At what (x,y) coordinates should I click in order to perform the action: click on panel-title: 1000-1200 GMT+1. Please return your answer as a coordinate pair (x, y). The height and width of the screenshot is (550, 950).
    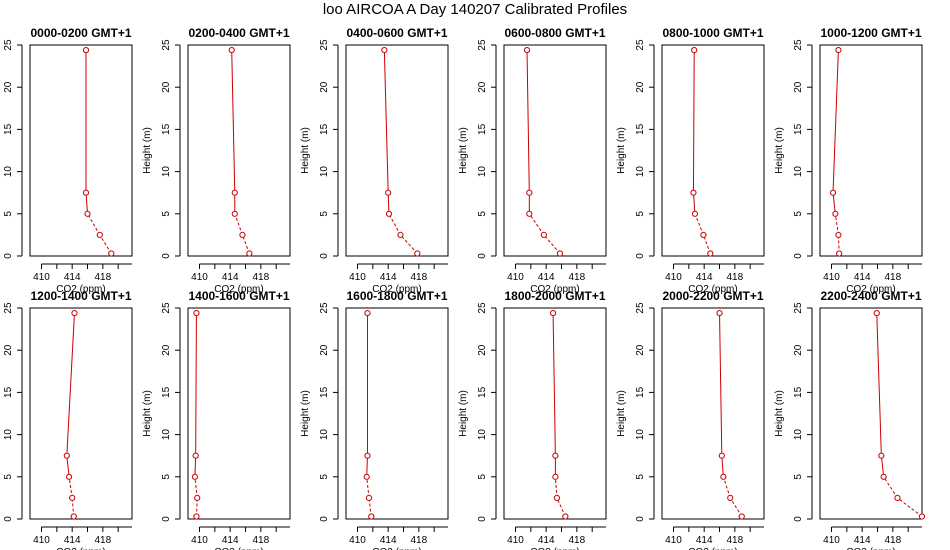
    Looking at the image, I should click on (870, 33).